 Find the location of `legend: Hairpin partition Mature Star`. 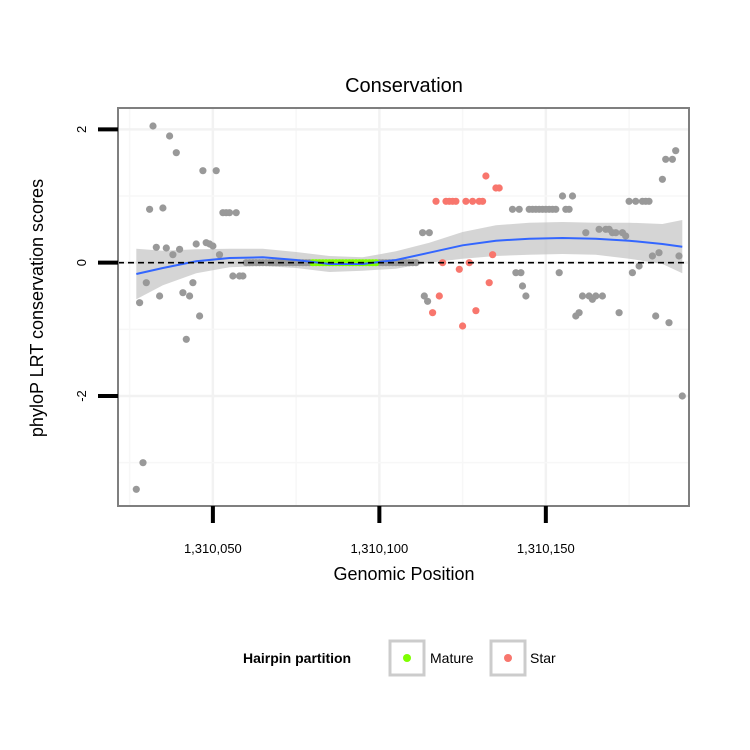

legend: Hairpin partition Mature Star is located at coordinates (399, 658).